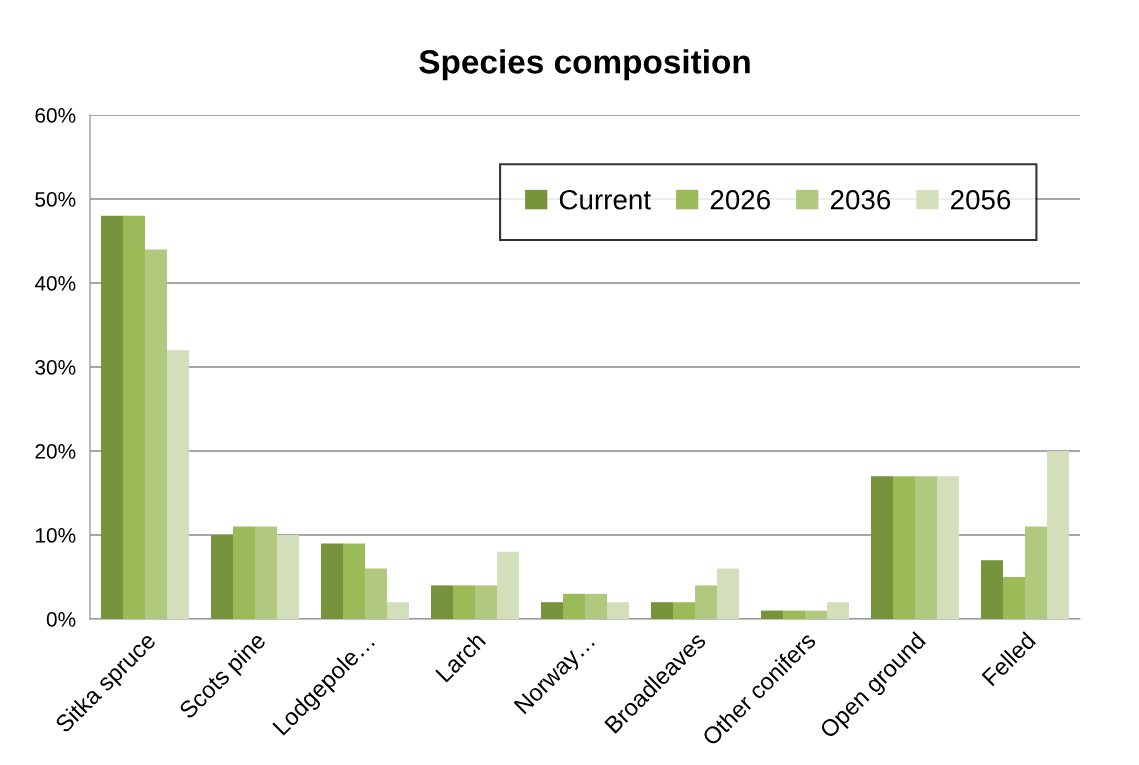  What do you see at coordinates (860, 199) in the screenshot?
I see `legend-label: 2036` at bounding box center [860, 199].